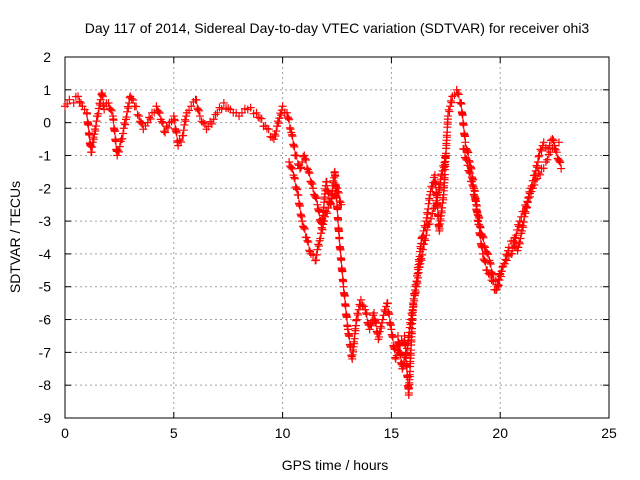 This screenshot has width=640, height=480. What do you see at coordinates (45, 188) in the screenshot?
I see `y-tick-label: -2` at bounding box center [45, 188].